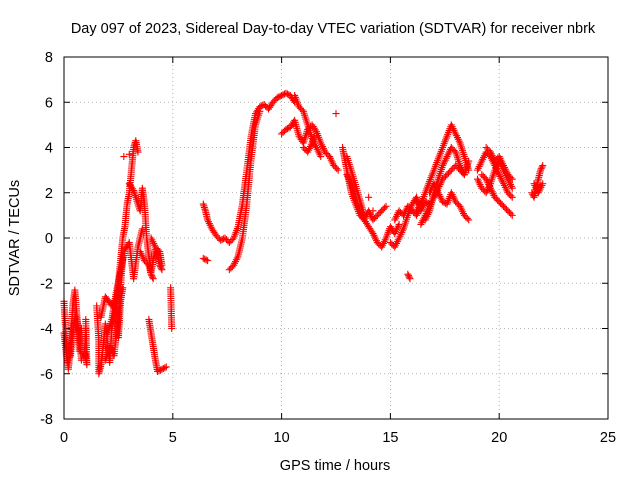 The width and height of the screenshot is (640, 480). What do you see at coordinates (173, 438) in the screenshot?
I see `x-tick-label: 5` at bounding box center [173, 438].